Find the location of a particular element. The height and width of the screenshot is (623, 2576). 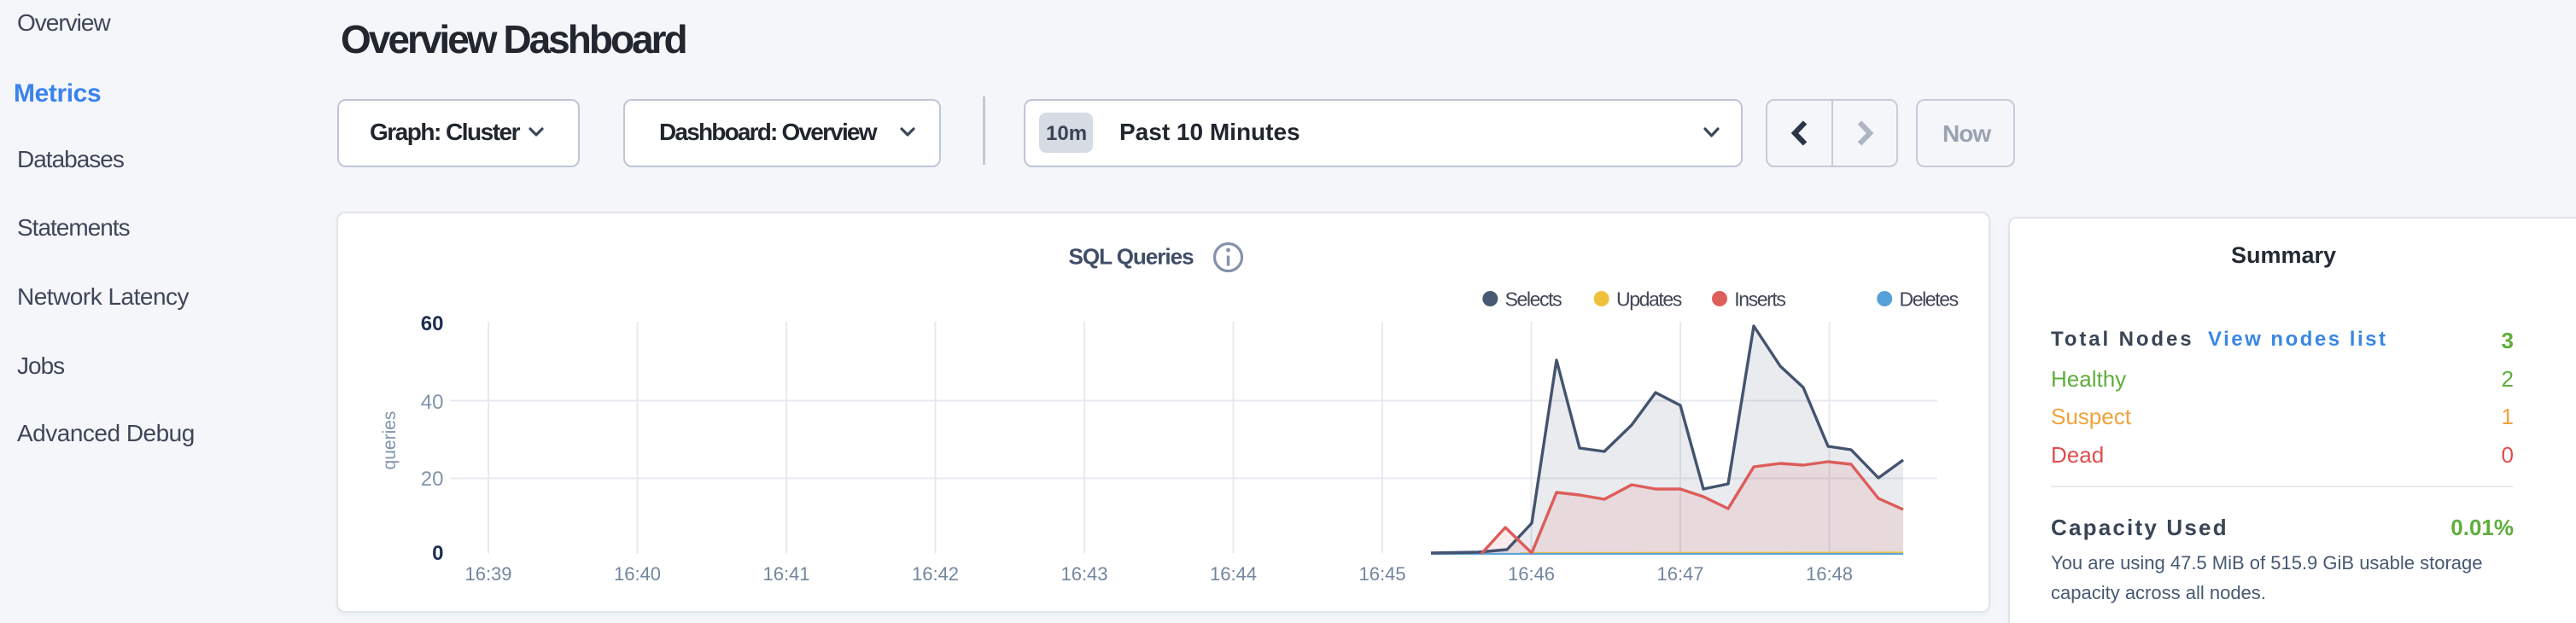

svg-text: 16:41 is located at coordinates (785, 574).